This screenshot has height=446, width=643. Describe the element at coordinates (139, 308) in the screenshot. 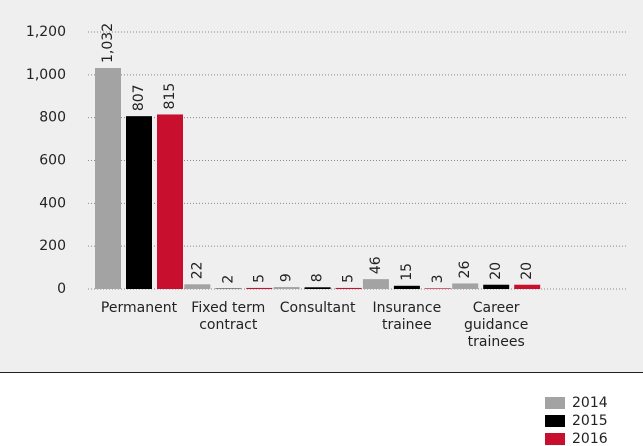

I see `x-tick-label: Permanent` at that location.